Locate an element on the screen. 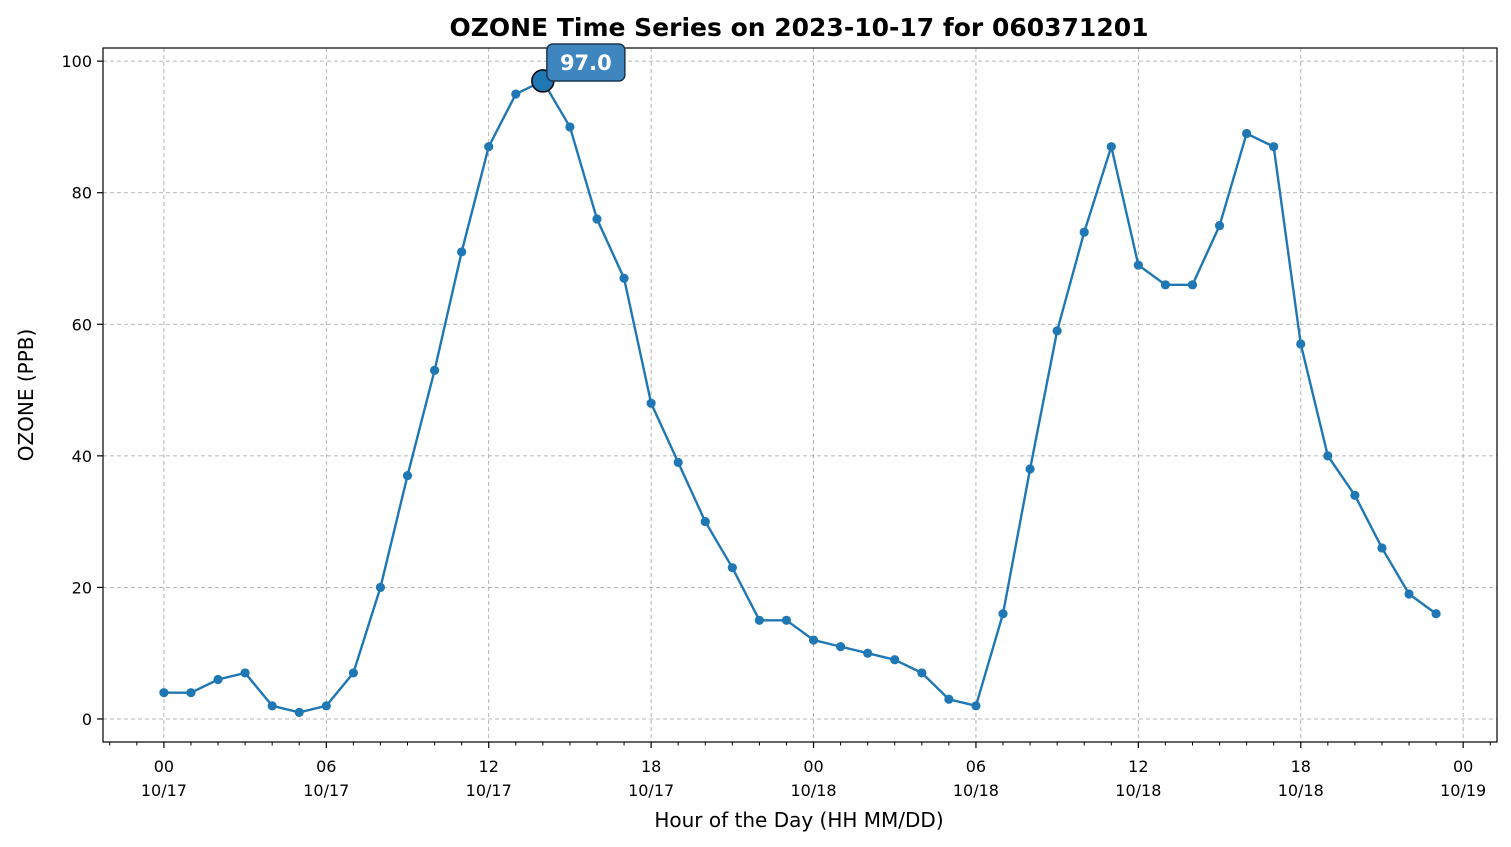  peak-annotation: 97.0 is located at coordinates (578, 68).